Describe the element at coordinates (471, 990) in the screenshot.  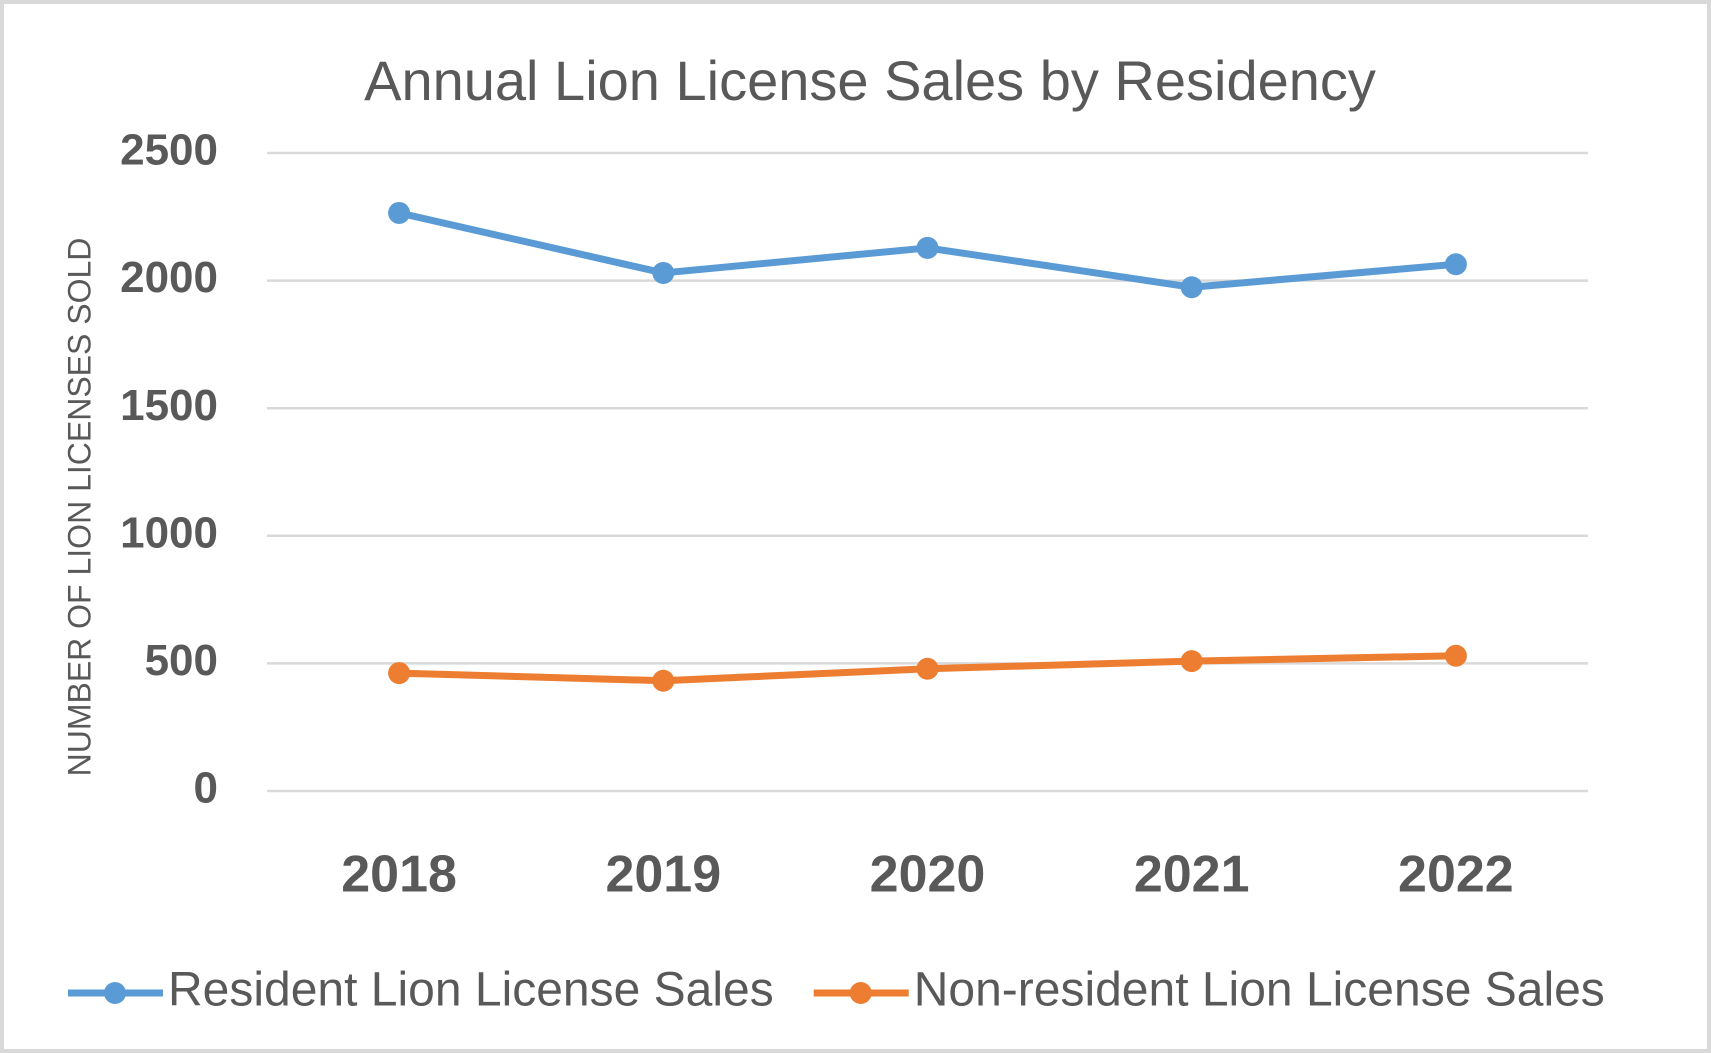
I see `legend-label: Resident Lion License Sales` at that location.